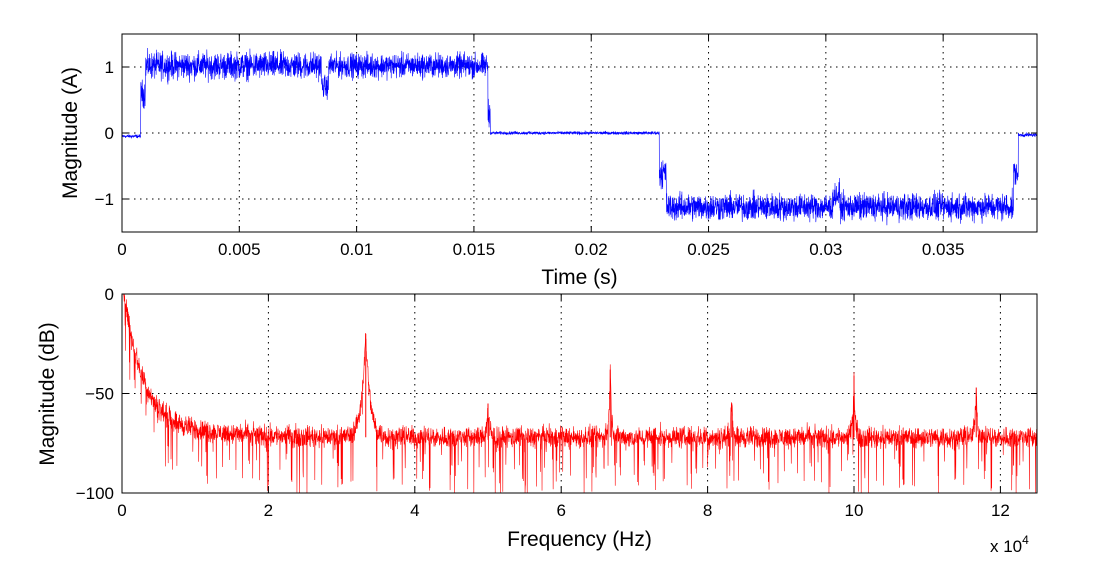 The image size is (1109, 587). Describe the element at coordinates (356, 249) in the screenshot. I see `x-tick-label: 0.01` at that location.